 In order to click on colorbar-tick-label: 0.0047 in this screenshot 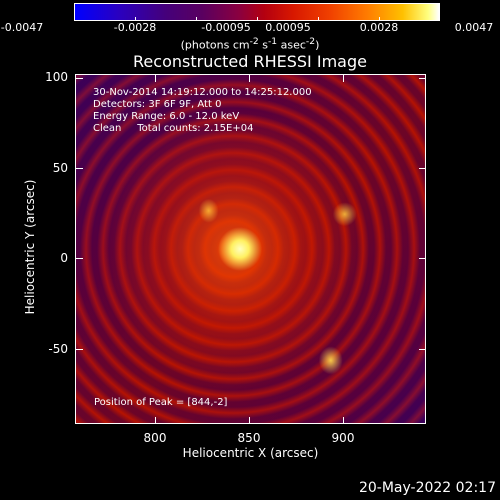, I will do `click(474, 27)`.